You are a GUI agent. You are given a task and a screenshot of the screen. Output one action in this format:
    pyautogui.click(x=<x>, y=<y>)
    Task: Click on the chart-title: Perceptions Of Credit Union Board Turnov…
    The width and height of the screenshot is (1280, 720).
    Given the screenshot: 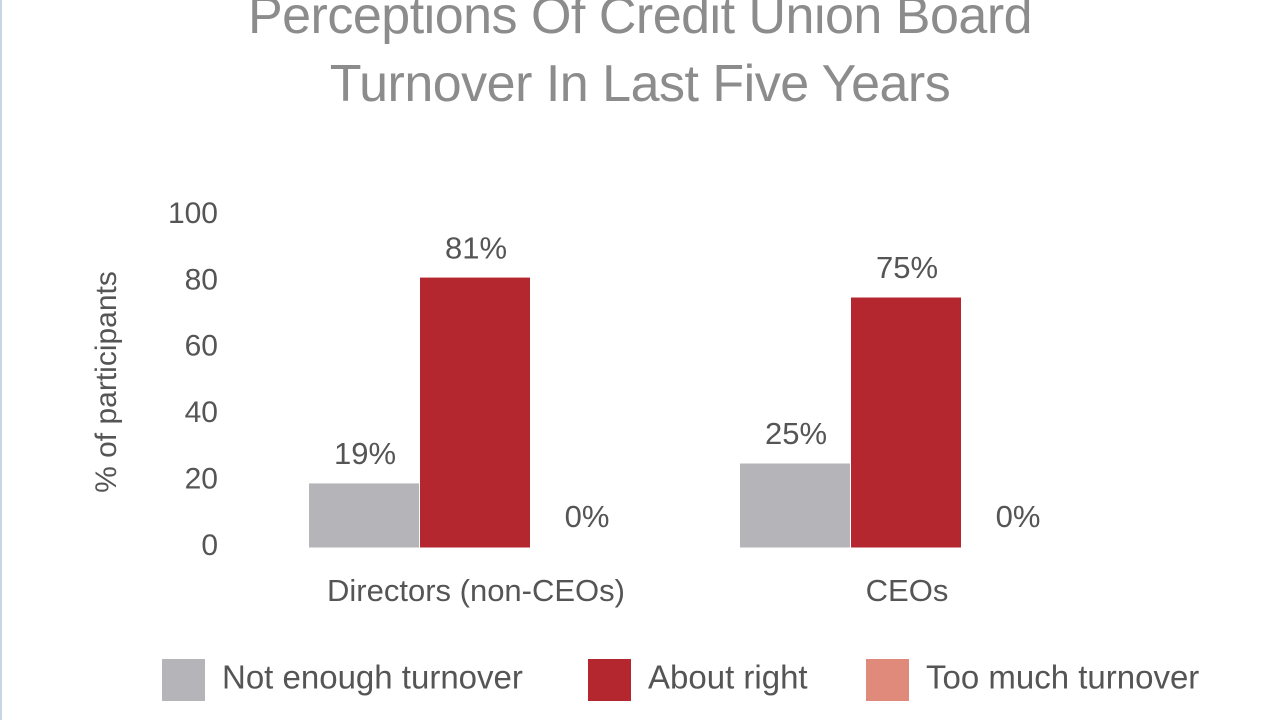 What is the action you would take?
    pyautogui.click(x=640, y=56)
    